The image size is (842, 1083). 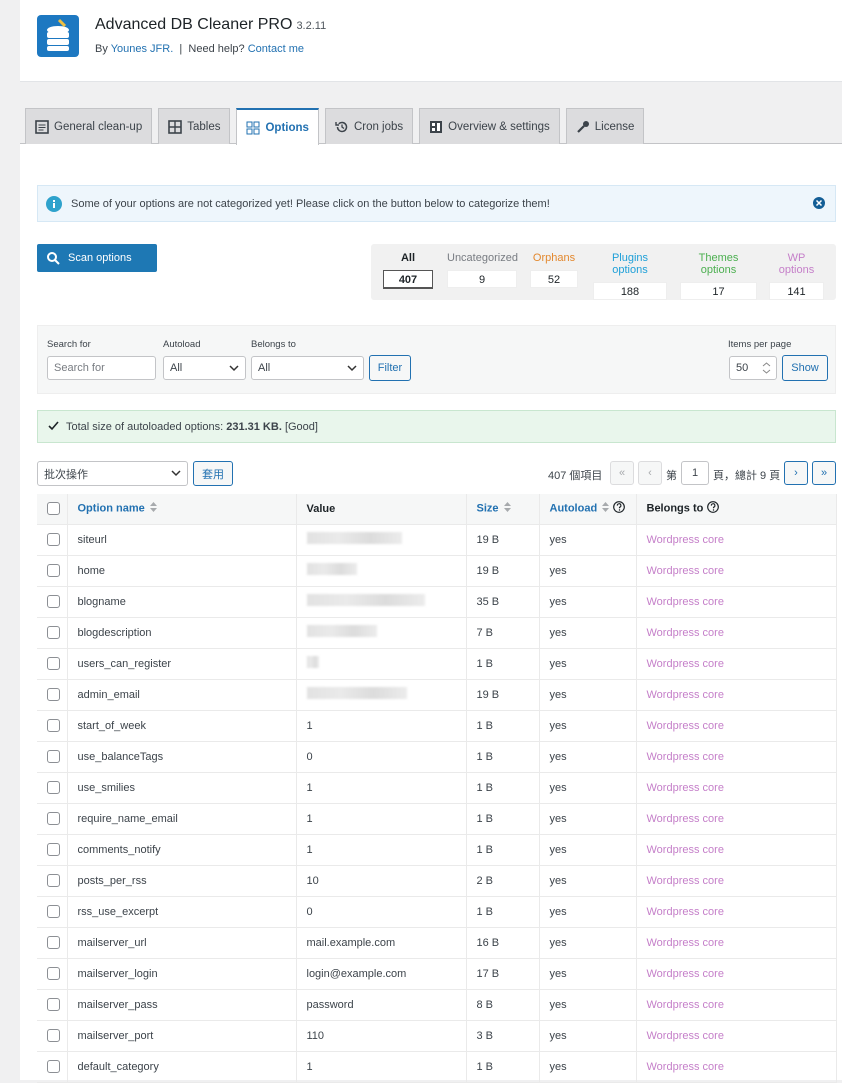 I want to click on prev-page: ‹, so click(x=650, y=473).